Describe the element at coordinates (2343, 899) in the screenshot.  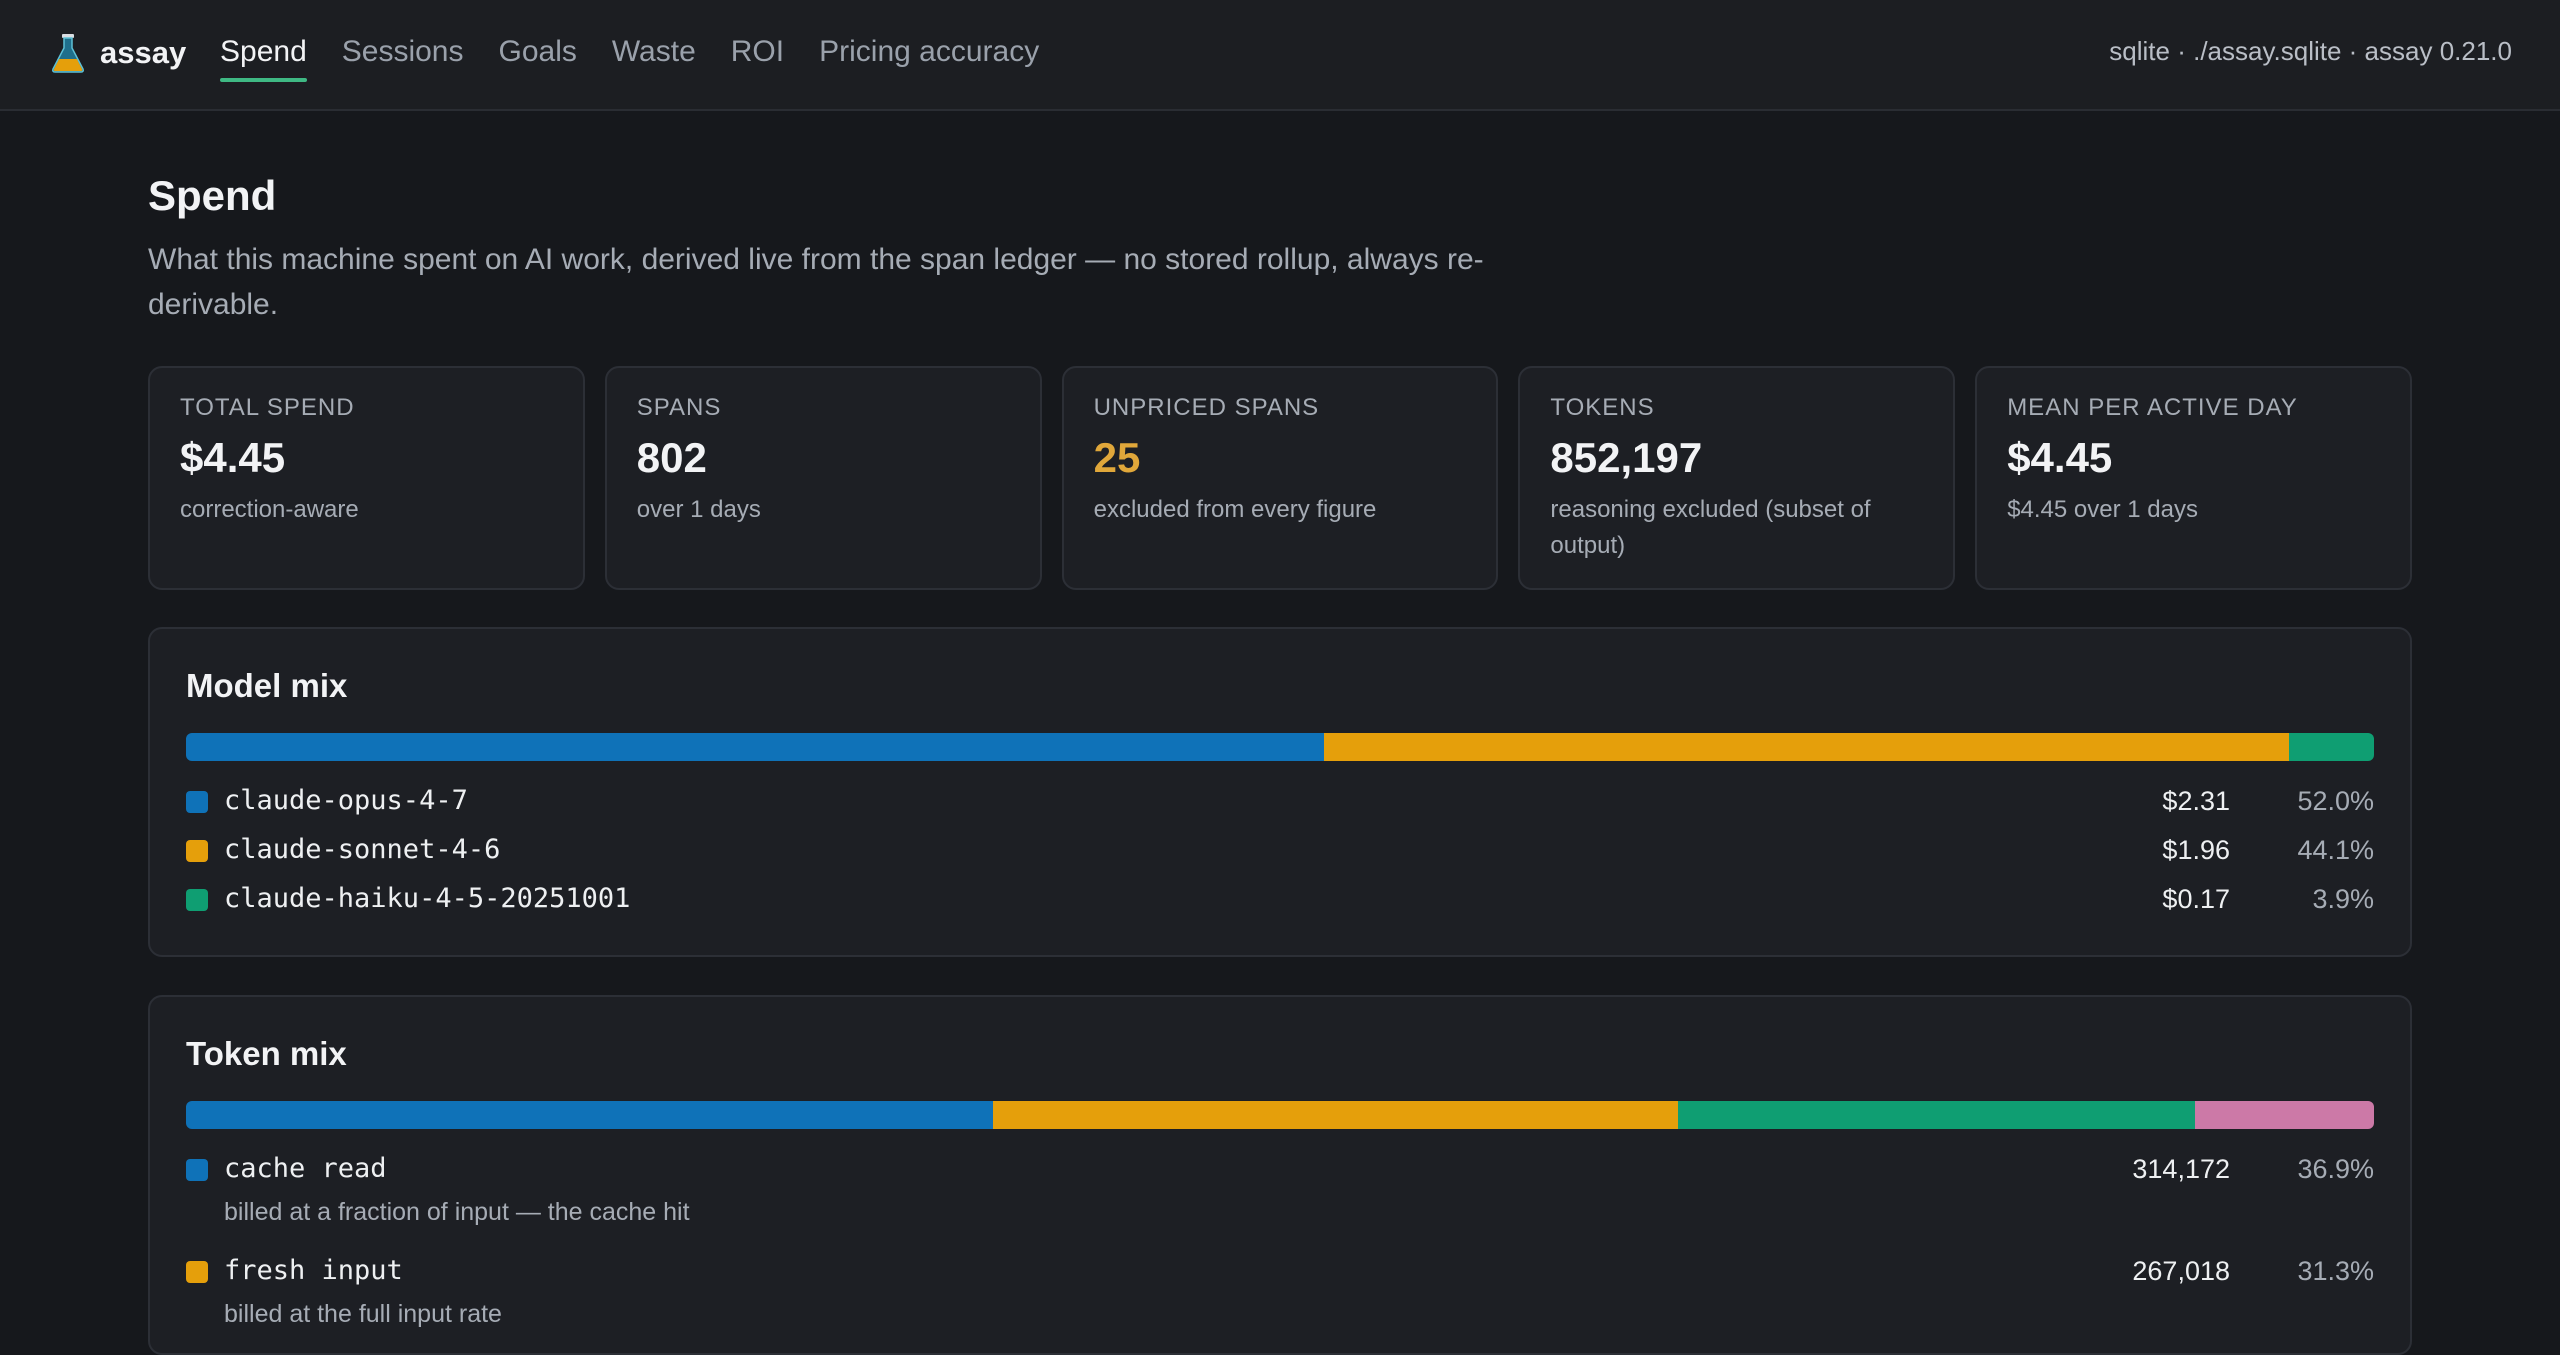
I see `legend-percent: 3.9%` at that location.